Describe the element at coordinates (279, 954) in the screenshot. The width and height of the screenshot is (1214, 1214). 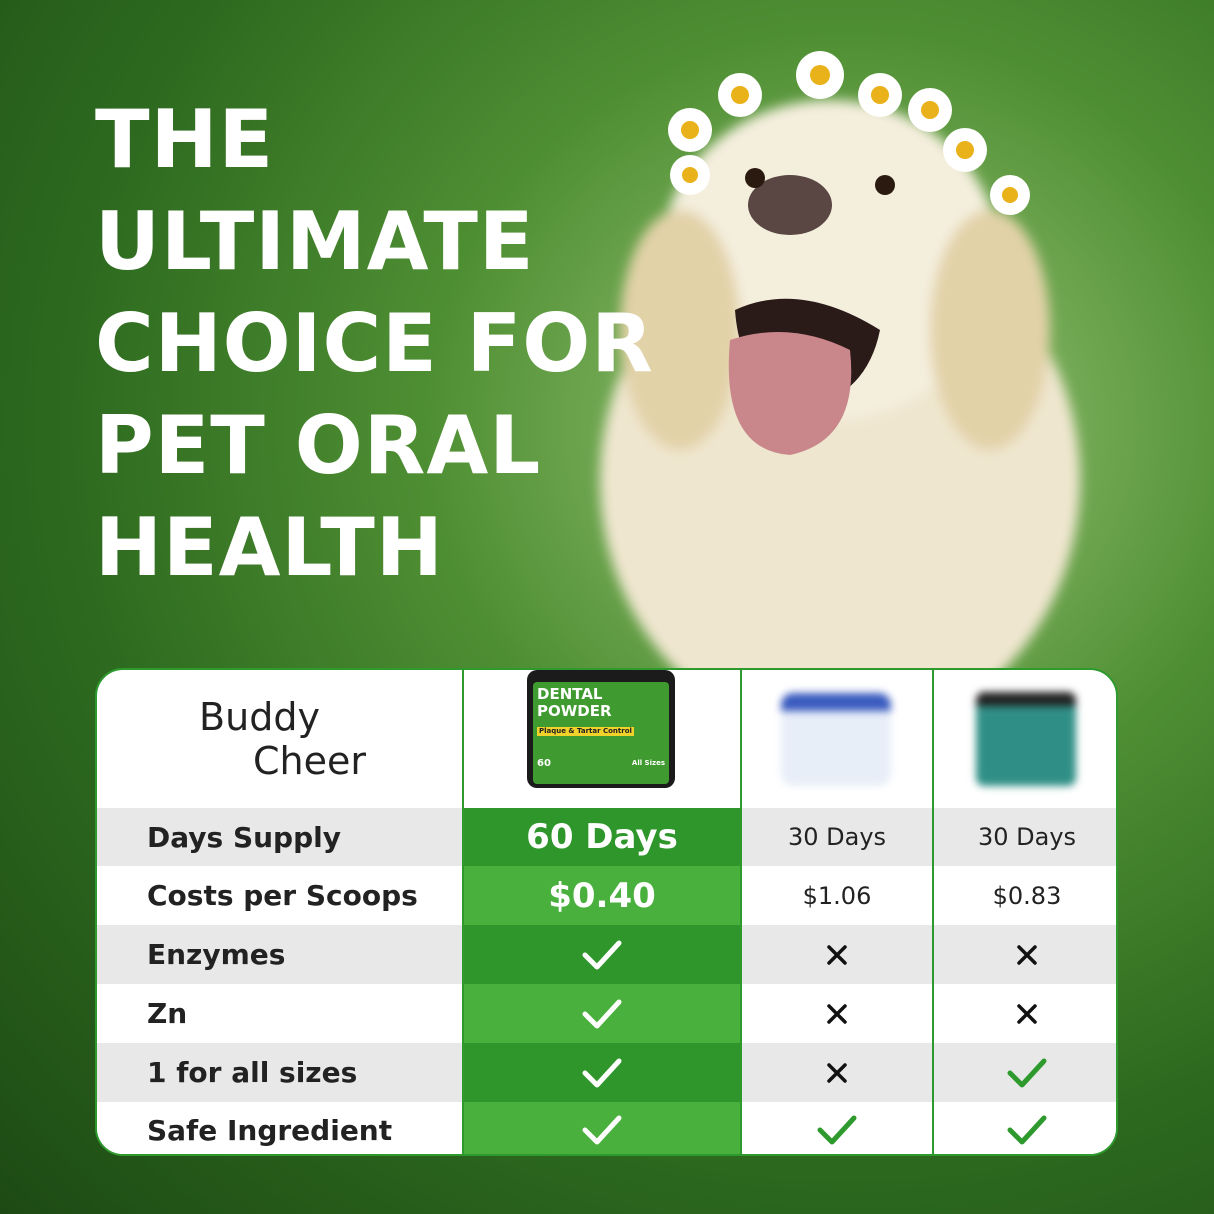
I see `row-label: Enzymes` at that location.